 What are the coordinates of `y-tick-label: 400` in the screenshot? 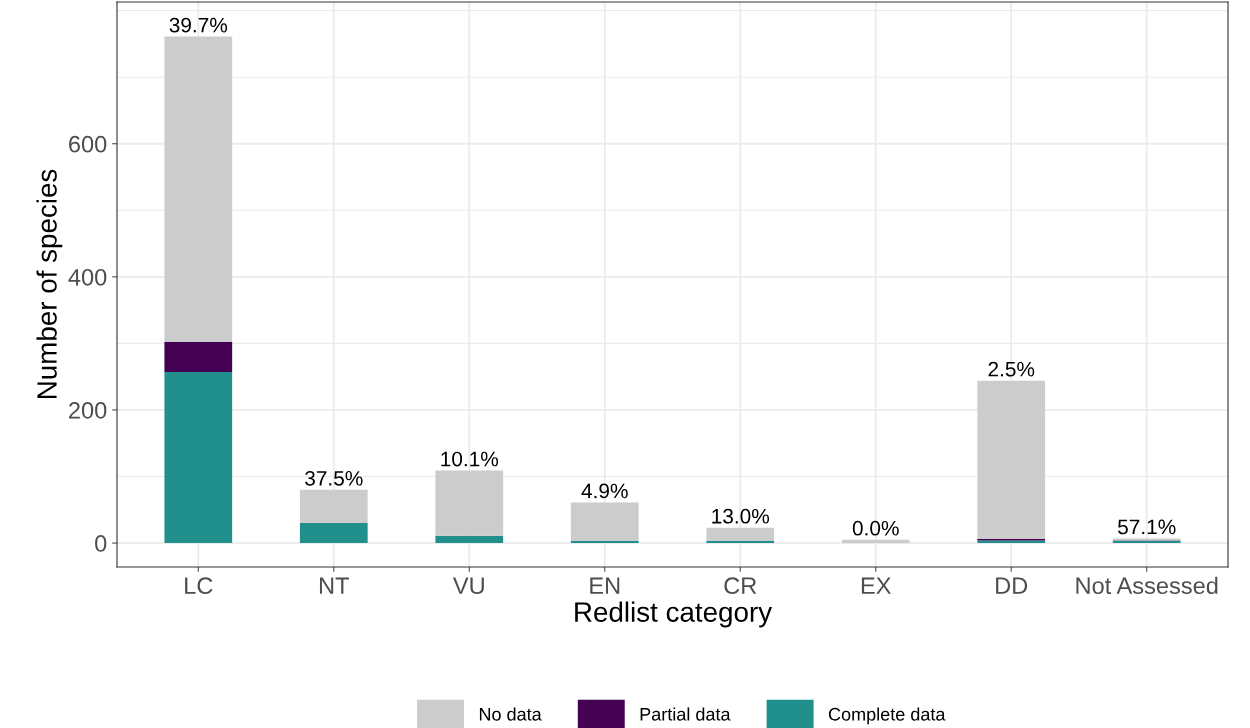 It's located at (87, 277).